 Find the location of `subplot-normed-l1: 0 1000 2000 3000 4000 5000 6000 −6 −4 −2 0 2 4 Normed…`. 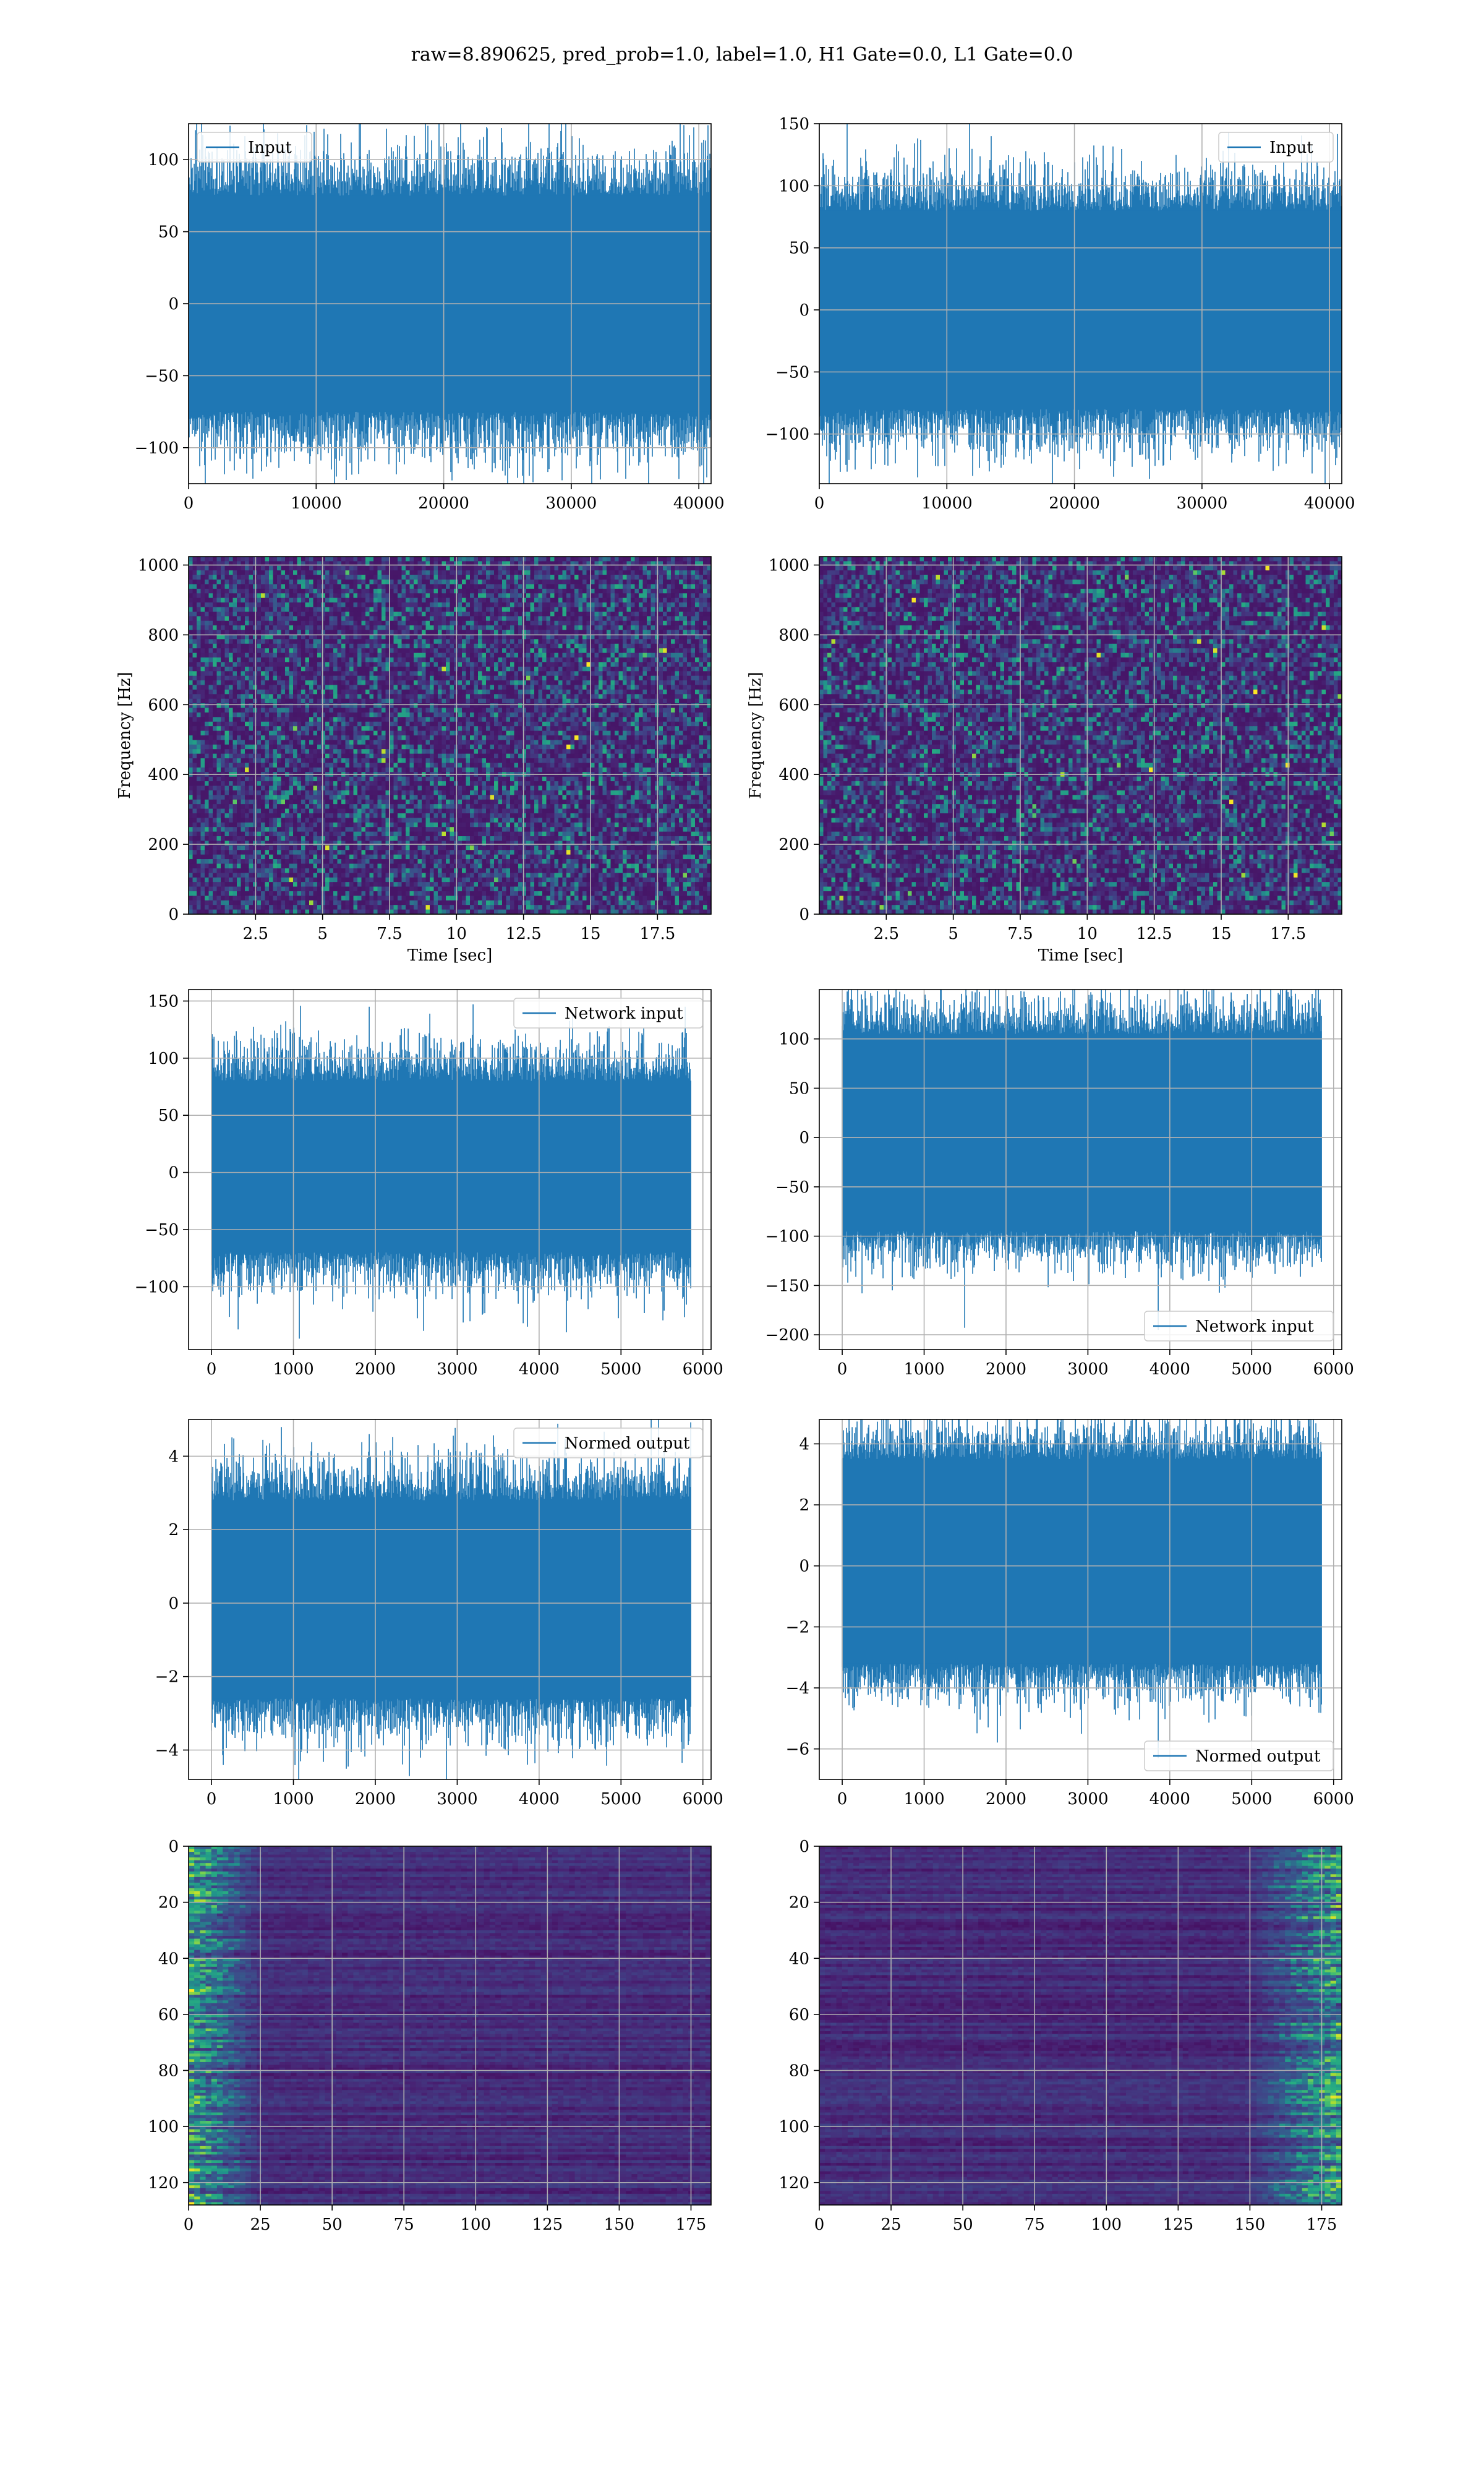

subplot-normed-l1: 0 1000 2000 3000 4000 5000 6000 −6 −4 −2 0 2 4 Normed… is located at coordinates (1070, 1613).